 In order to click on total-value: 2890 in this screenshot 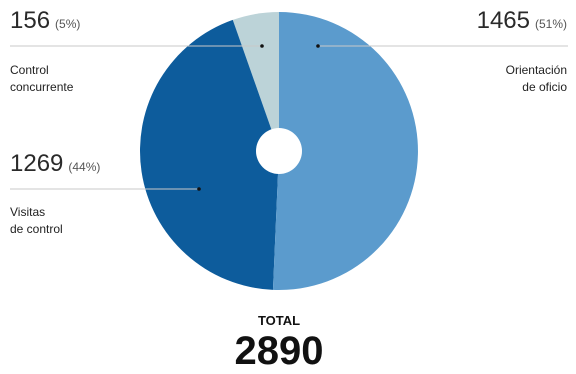, I will do `click(279, 349)`.